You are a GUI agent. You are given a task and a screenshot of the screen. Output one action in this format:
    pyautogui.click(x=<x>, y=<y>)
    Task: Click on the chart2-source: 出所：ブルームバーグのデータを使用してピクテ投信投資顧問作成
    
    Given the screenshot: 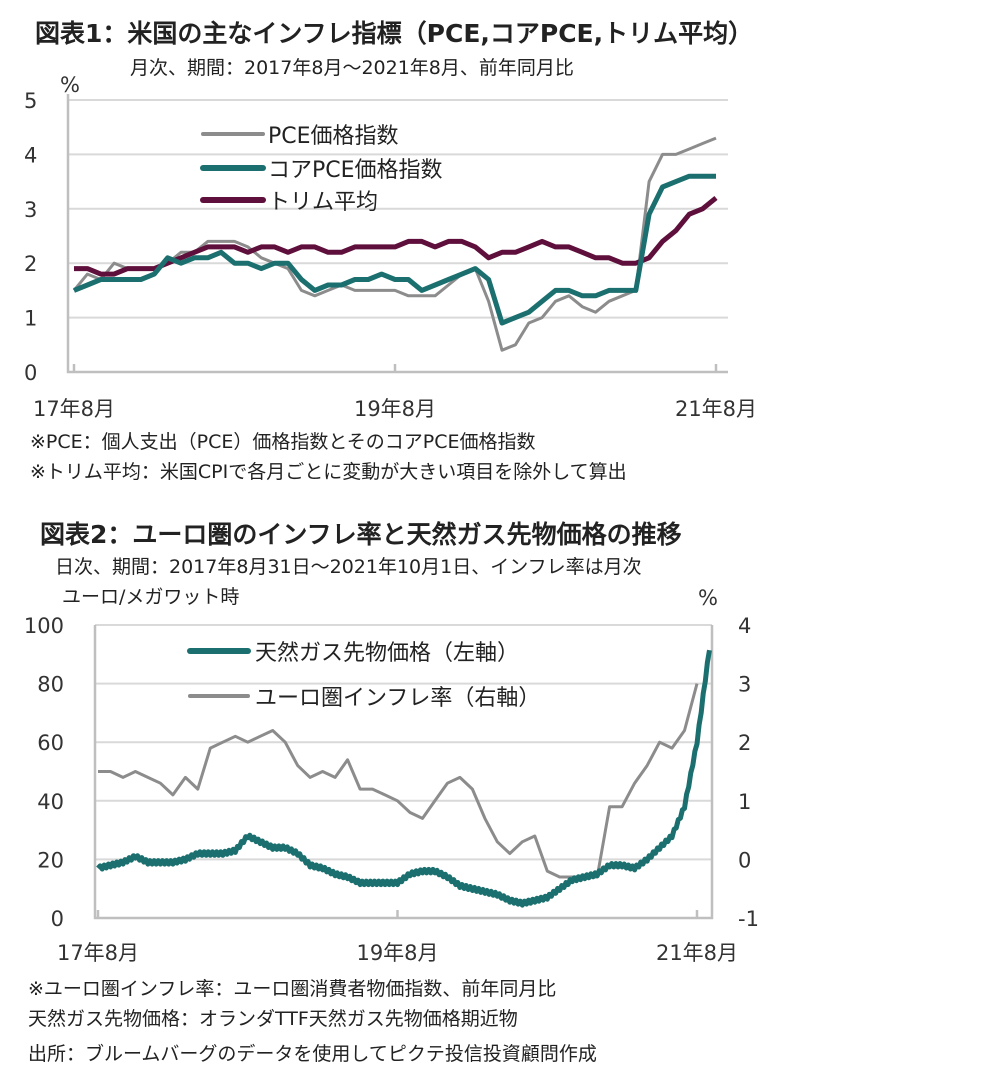 What is the action you would take?
    pyautogui.click(x=312, y=1053)
    